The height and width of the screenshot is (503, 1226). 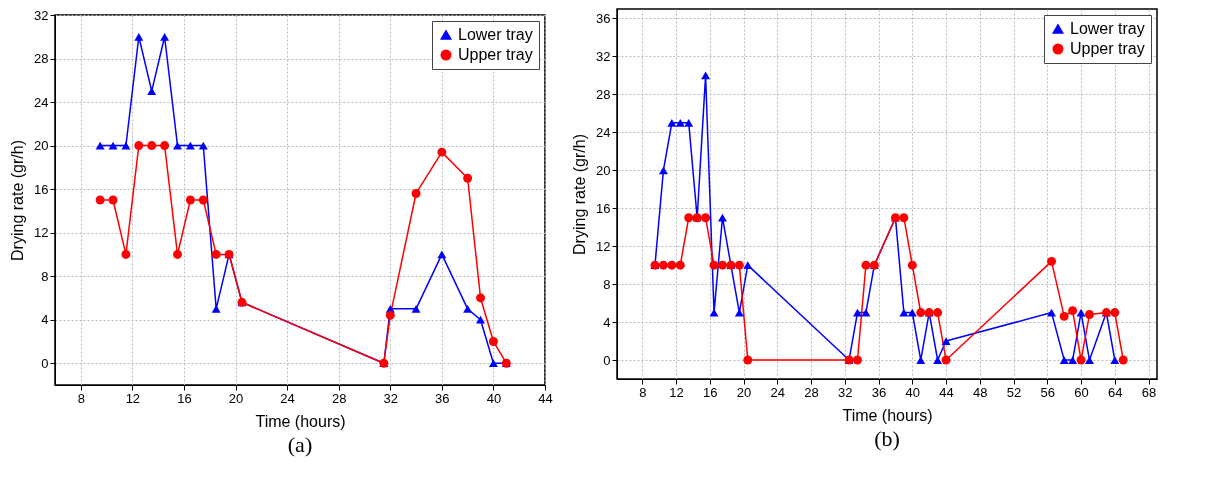 What do you see at coordinates (603, 246) in the screenshot?
I see `y-tick-label: 12` at bounding box center [603, 246].